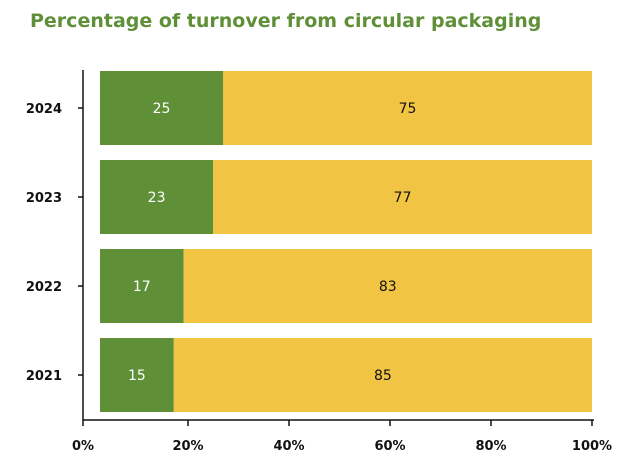 The width and height of the screenshot is (618, 475). I want to click on data-label: 77, so click(403, 198).